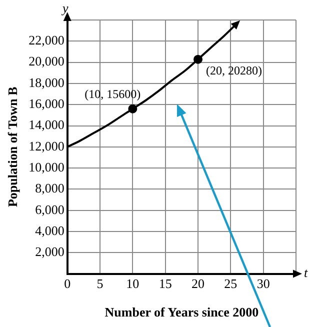  I want to click on y-tick-label: 4,000, so click(49, 230).